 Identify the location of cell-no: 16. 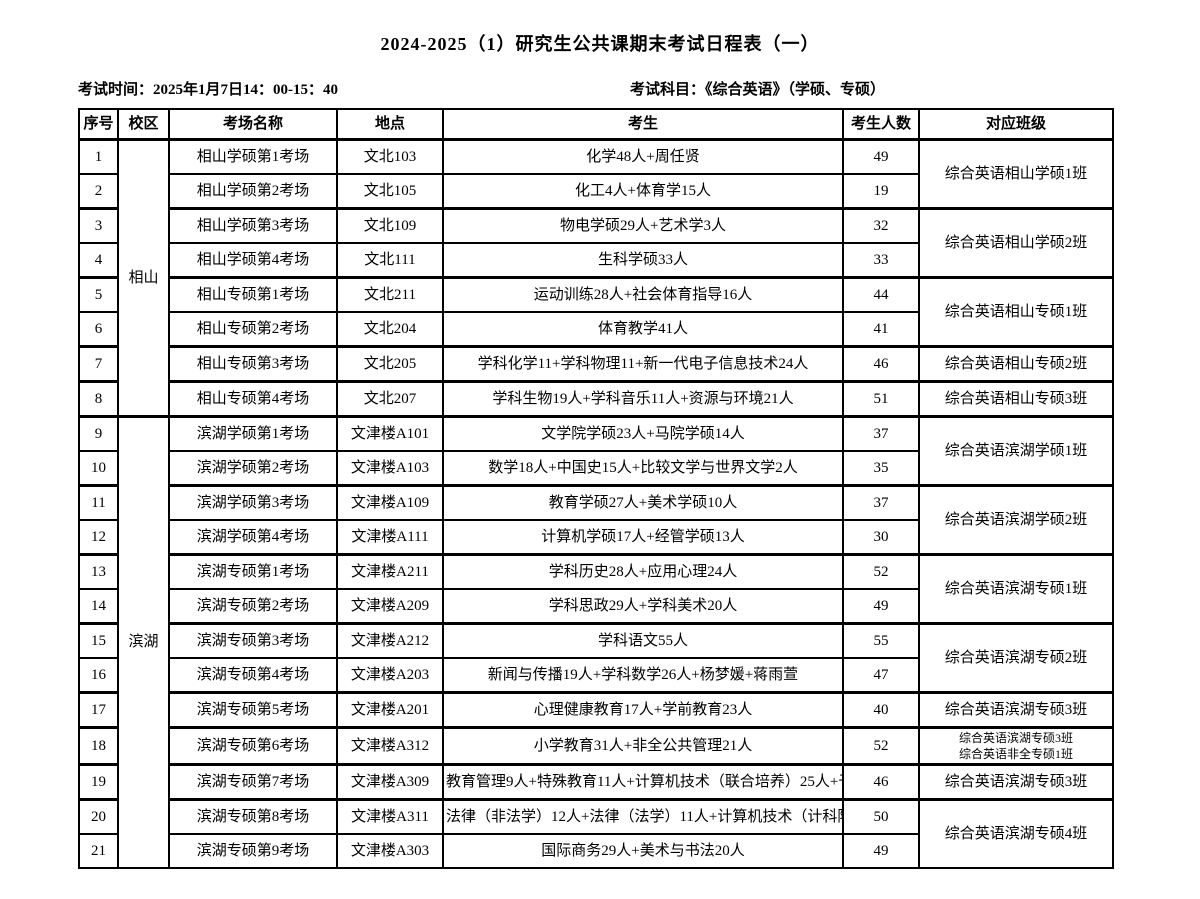
(98, 675).